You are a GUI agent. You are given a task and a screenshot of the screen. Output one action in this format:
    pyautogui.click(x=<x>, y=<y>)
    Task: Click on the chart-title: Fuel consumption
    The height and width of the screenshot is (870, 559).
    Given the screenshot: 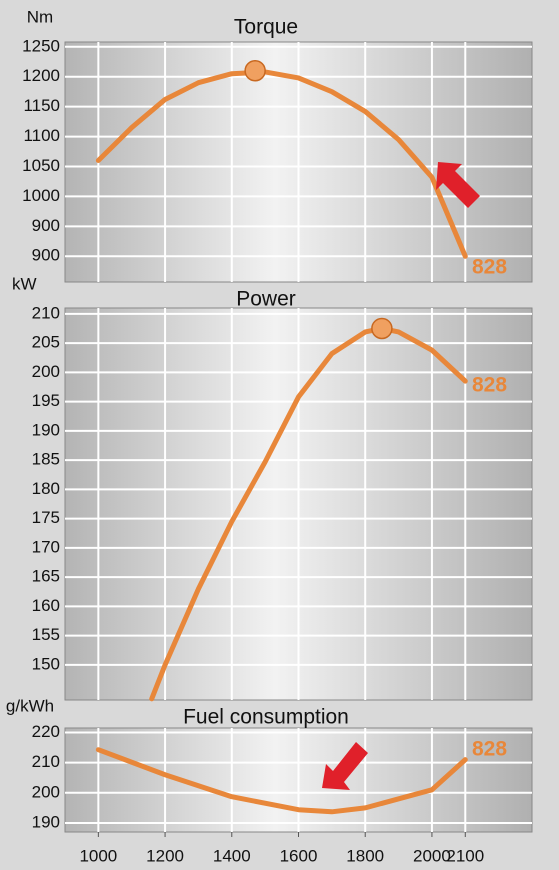 What is the action you would take?
    pyautogui.click(x=266, y=717)
    